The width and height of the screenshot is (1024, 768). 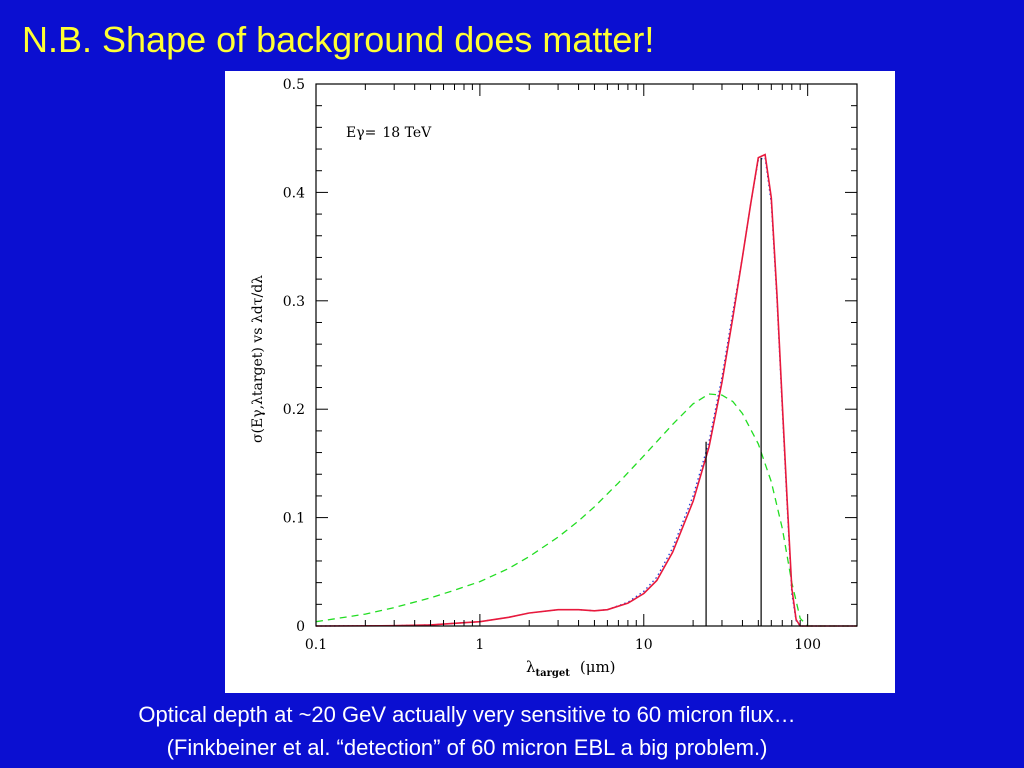 What do you see at coordinates (294, 519) in the screenshot?
I see `y-tick-label: 0.1` at bounding box center [294, 519].